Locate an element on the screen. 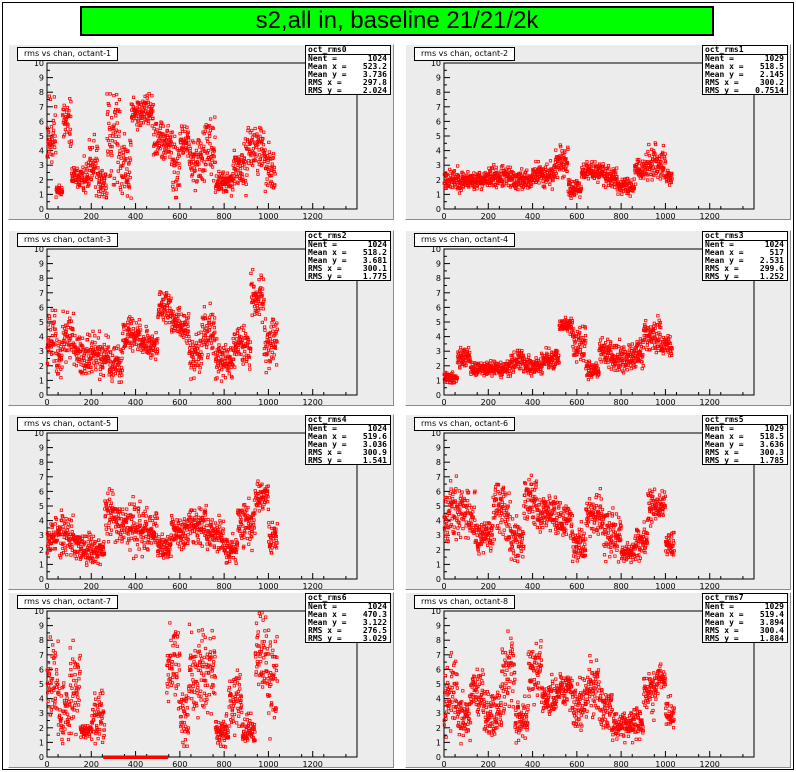 Image resolution: width=796 pixels, height=772 pixels. stats-value: 523.2 is located at coordinates (374, 66).